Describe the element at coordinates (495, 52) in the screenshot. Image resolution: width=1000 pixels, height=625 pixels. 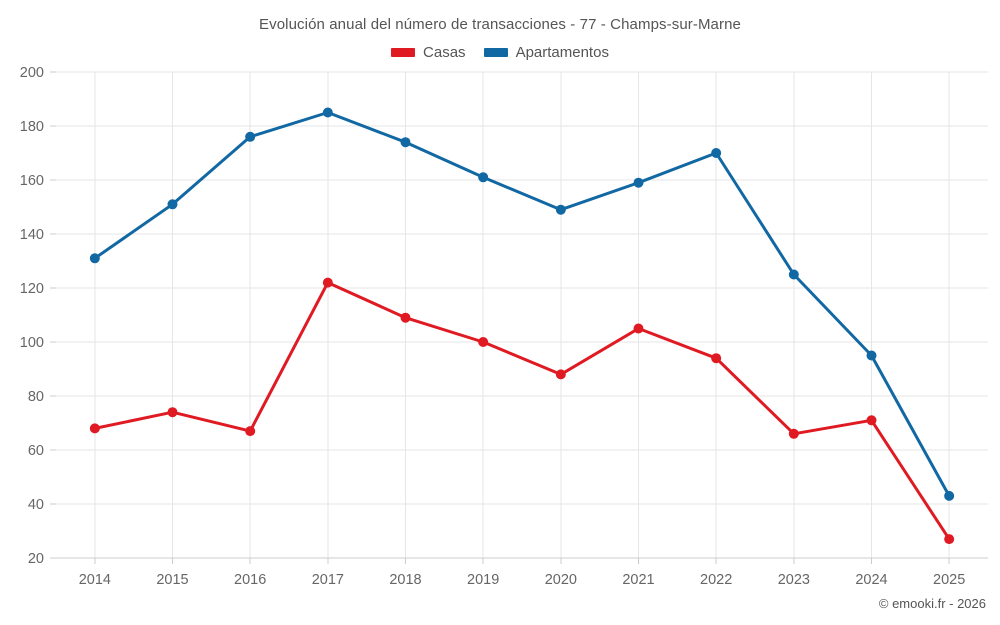
I see `legend-swatch-apartamentos` at that location.